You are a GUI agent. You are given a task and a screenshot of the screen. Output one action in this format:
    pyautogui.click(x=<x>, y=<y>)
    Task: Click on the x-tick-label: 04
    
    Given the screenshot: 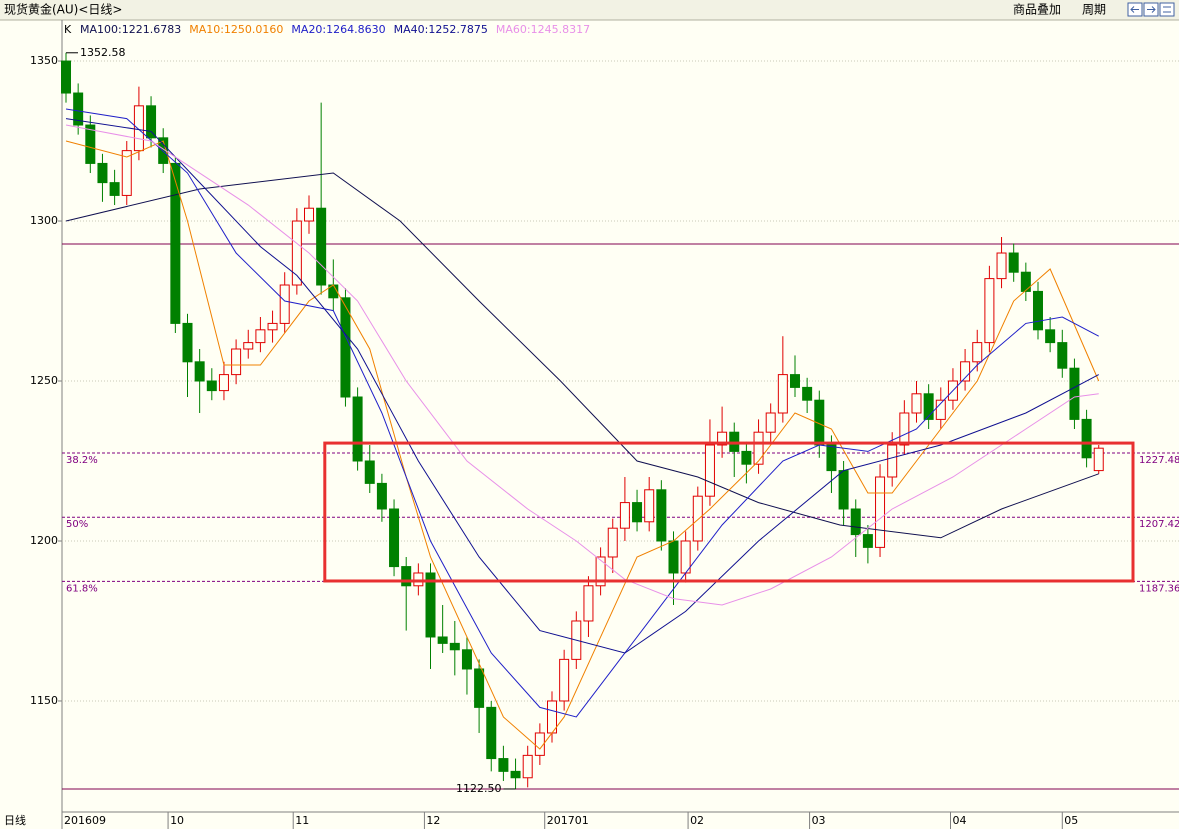 What is the action you would take?
    pyautogui.click(x=960, y=820)
    